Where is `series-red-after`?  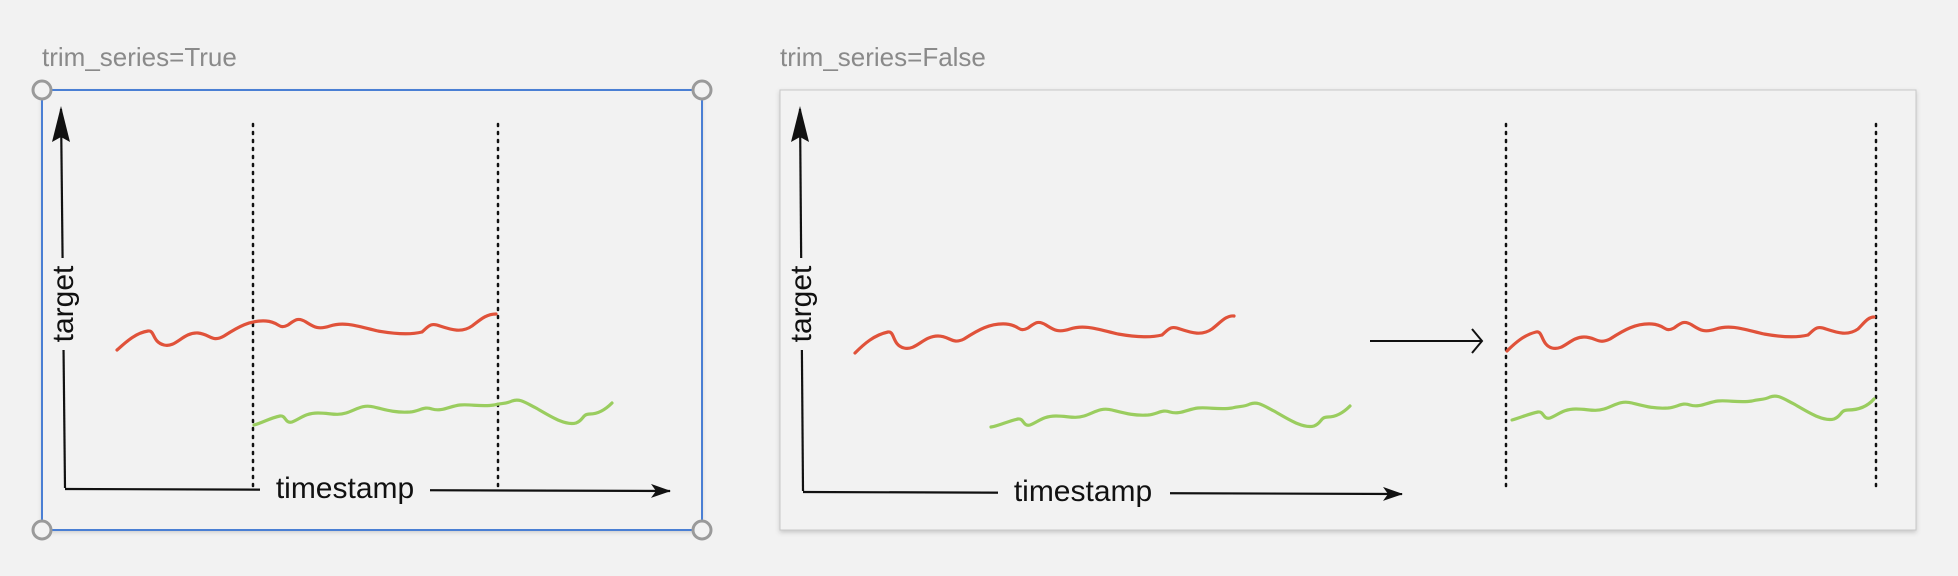
series-red-after is located at coordinates (1690, 334).